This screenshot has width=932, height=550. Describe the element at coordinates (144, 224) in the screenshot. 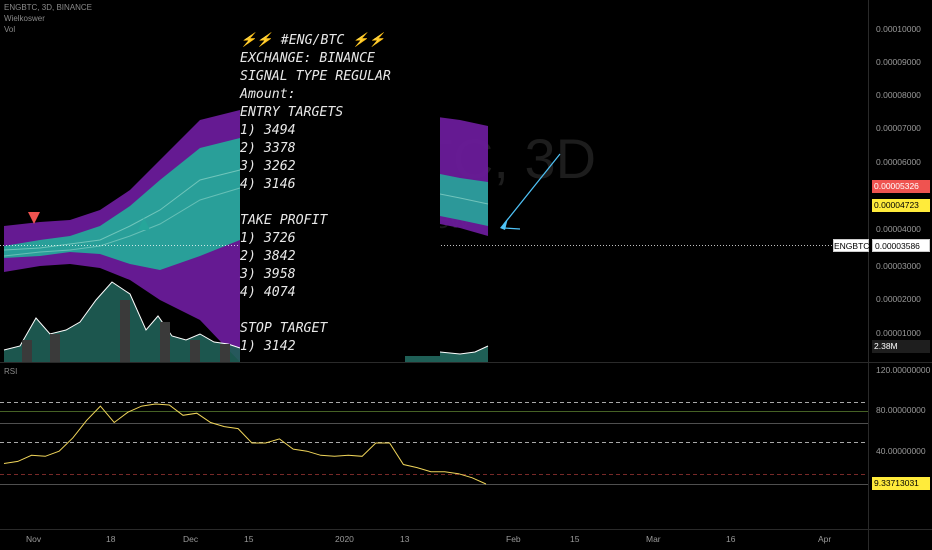

I see `buy-marker` at that location.